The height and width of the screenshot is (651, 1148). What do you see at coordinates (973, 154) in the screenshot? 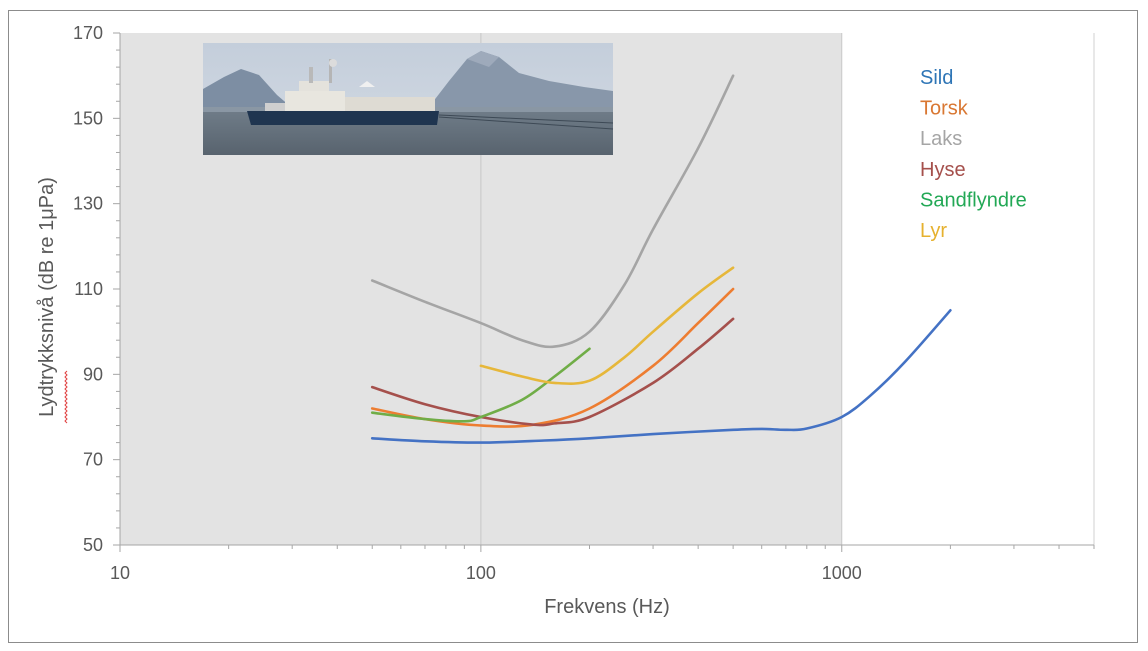
I see `legend: Sild Torsk Laks Hyse Sandflyndre Lyr` at bounding box center [973, 154].